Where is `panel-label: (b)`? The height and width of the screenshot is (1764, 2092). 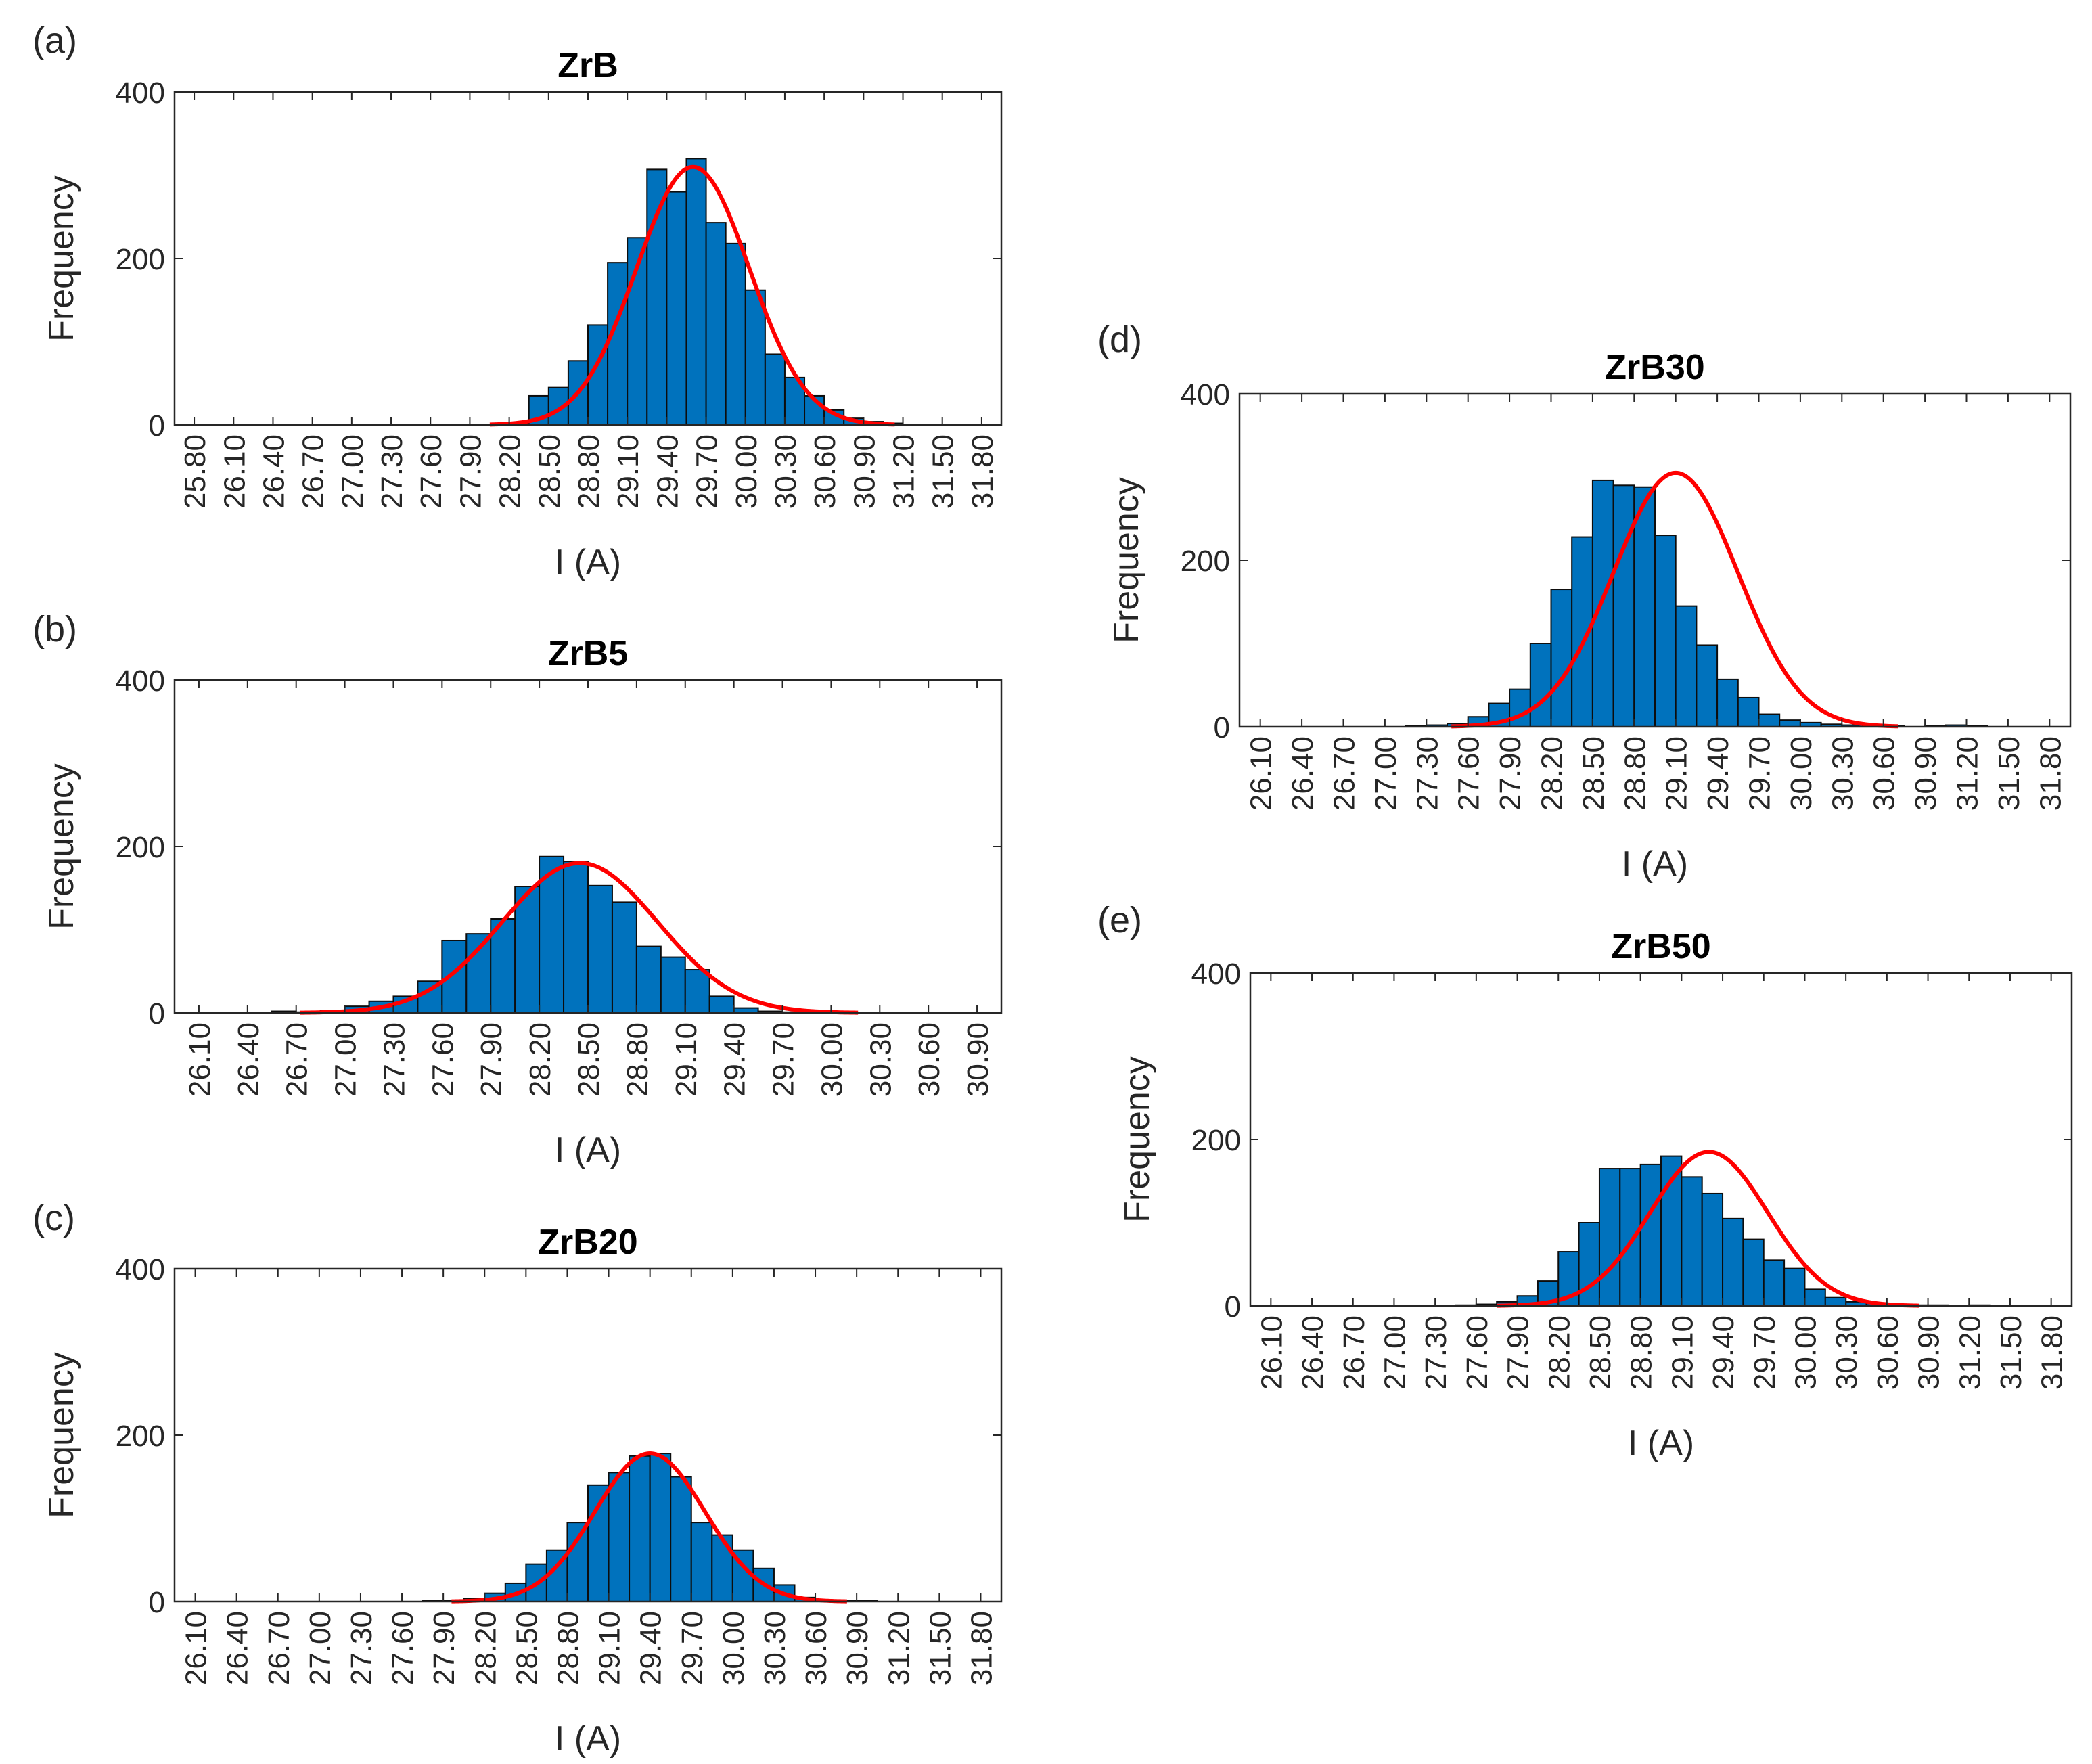 panel-label: (b) is located at coordinates (54, 629).